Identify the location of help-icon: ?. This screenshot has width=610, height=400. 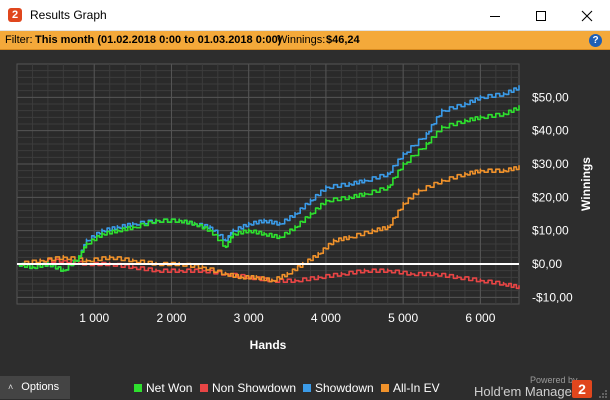
(595, 40).